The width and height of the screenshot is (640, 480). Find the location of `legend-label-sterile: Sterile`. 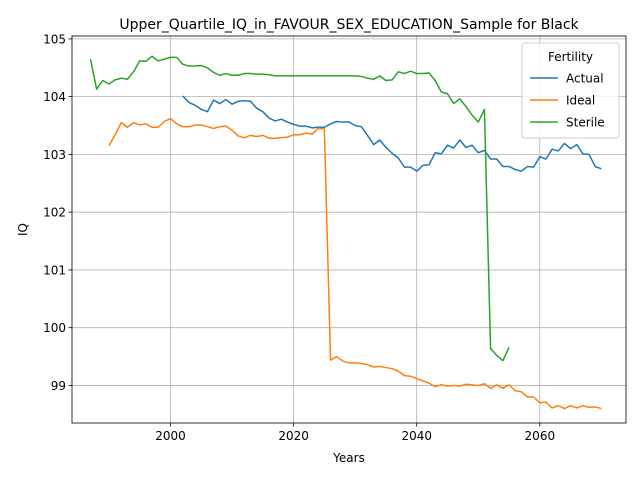

legend-label-sterile: Sterile is located at coordinates (585, 123).